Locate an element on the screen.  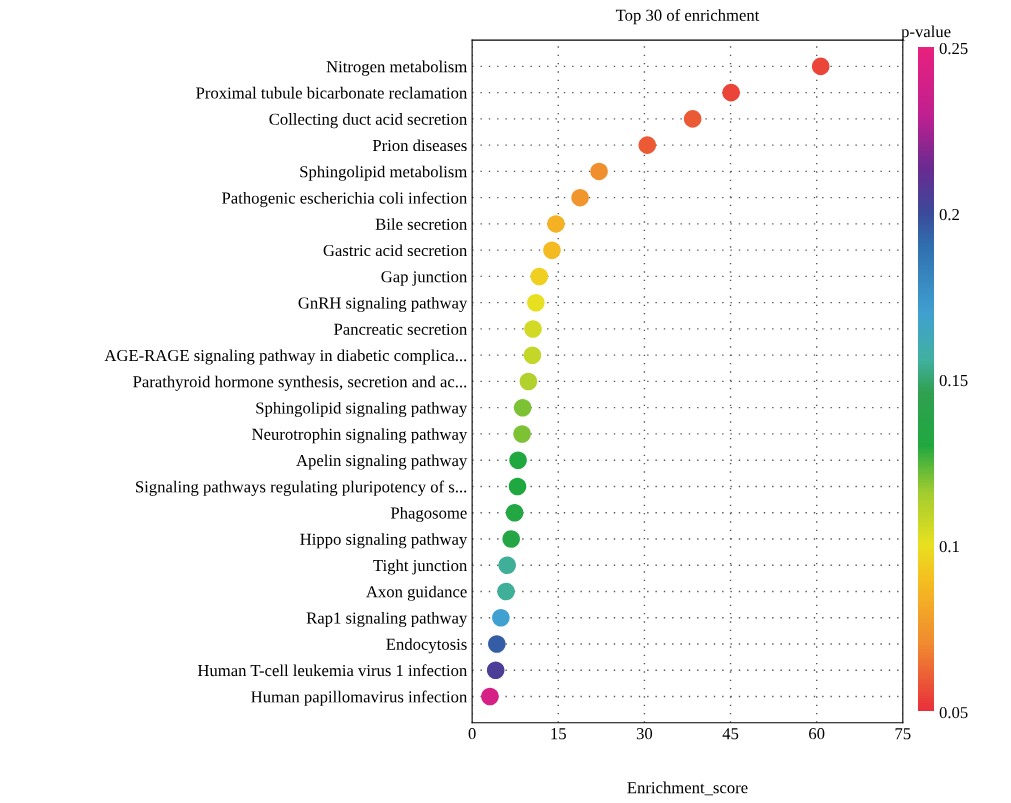
y-tick-label: Sphingolipid signaling pathway is located at coordinates (362, 409).